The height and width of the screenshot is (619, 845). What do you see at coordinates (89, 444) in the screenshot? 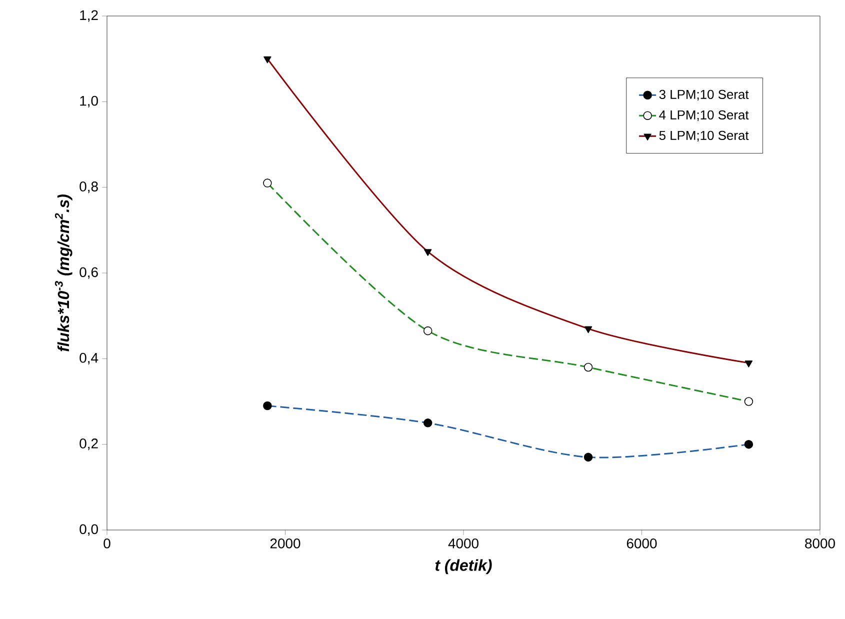
I see `y-tick-label: 0,2` at bounding box center [89, 444].